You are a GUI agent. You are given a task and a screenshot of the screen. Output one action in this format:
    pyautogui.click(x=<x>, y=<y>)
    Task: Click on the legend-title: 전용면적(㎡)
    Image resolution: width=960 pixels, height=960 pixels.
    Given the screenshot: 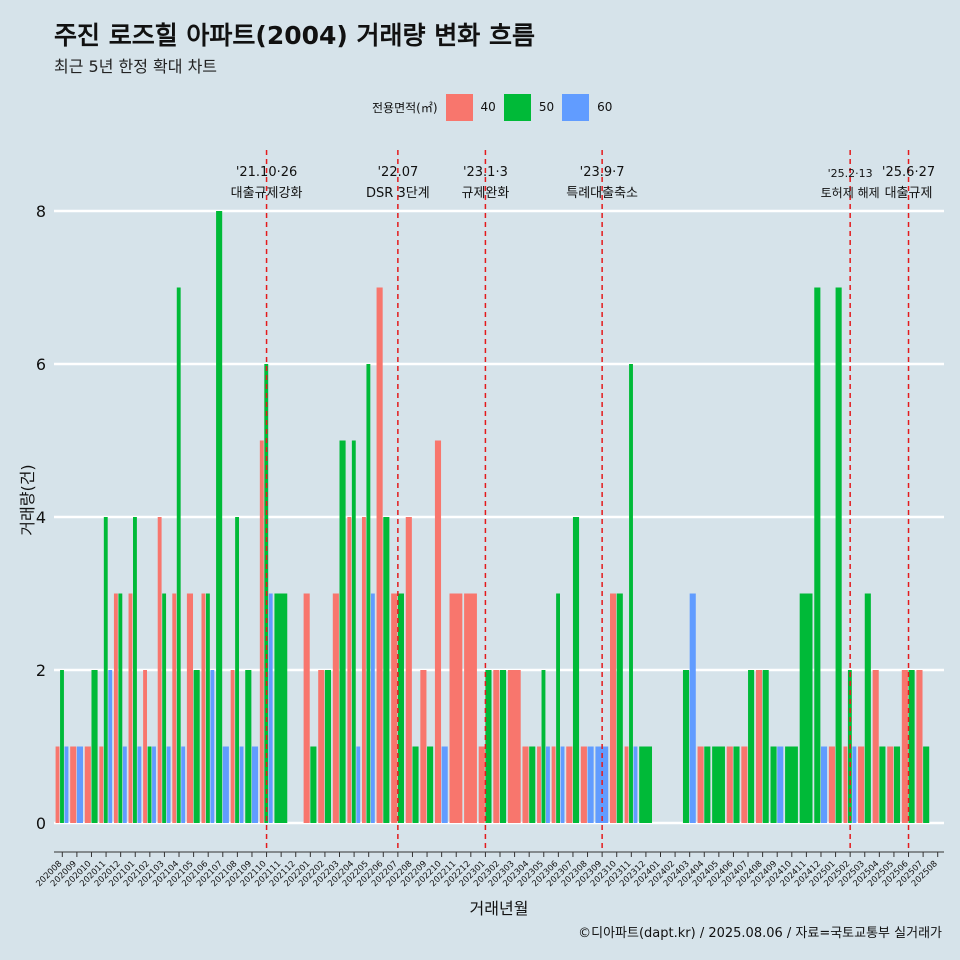 What is the action you would take?
    pyautogui.click(x=405, y=107)
    